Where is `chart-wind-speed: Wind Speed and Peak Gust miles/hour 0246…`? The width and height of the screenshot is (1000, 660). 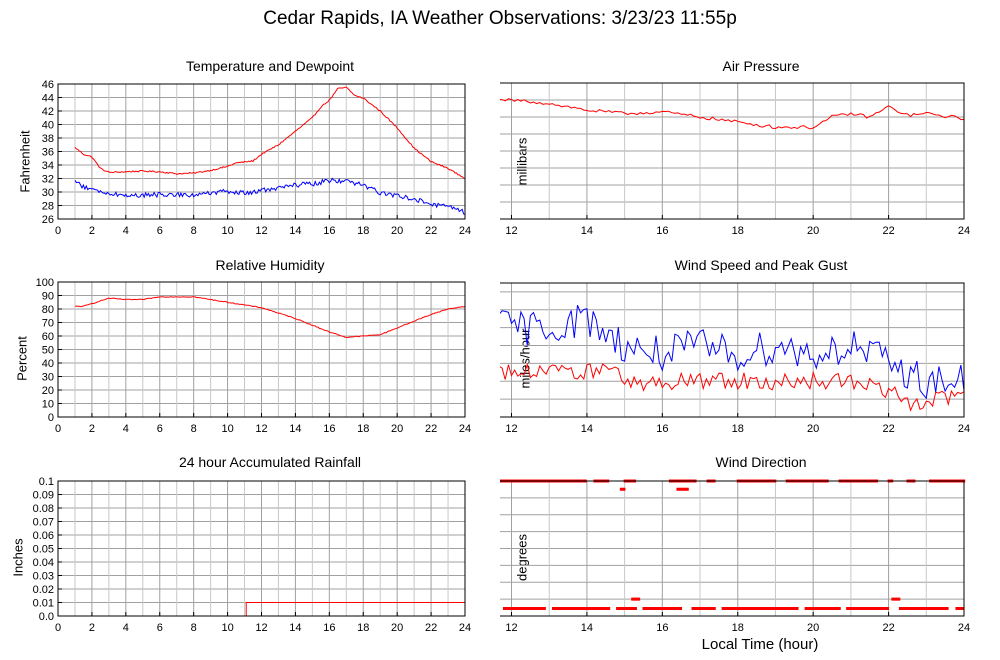
chart-wind-speed: Wind Speed and Peak Gust miles/hour 0246… is located at coordinates (750, 345).